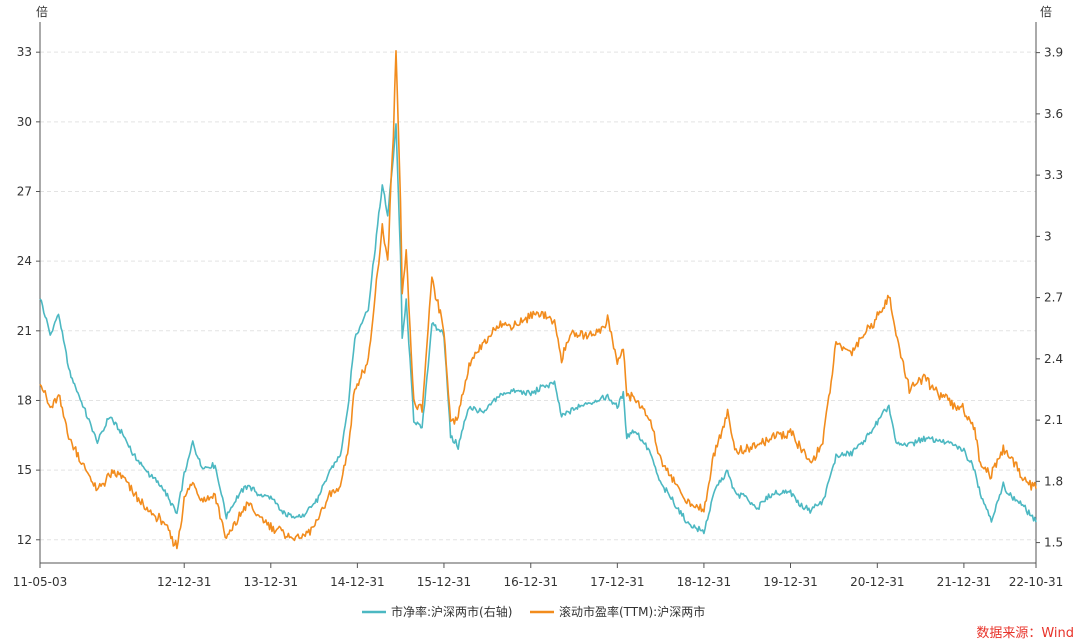 The image size is (1080, 644). I want to click on right-tick-label: 3.9, so click(1053, 53).